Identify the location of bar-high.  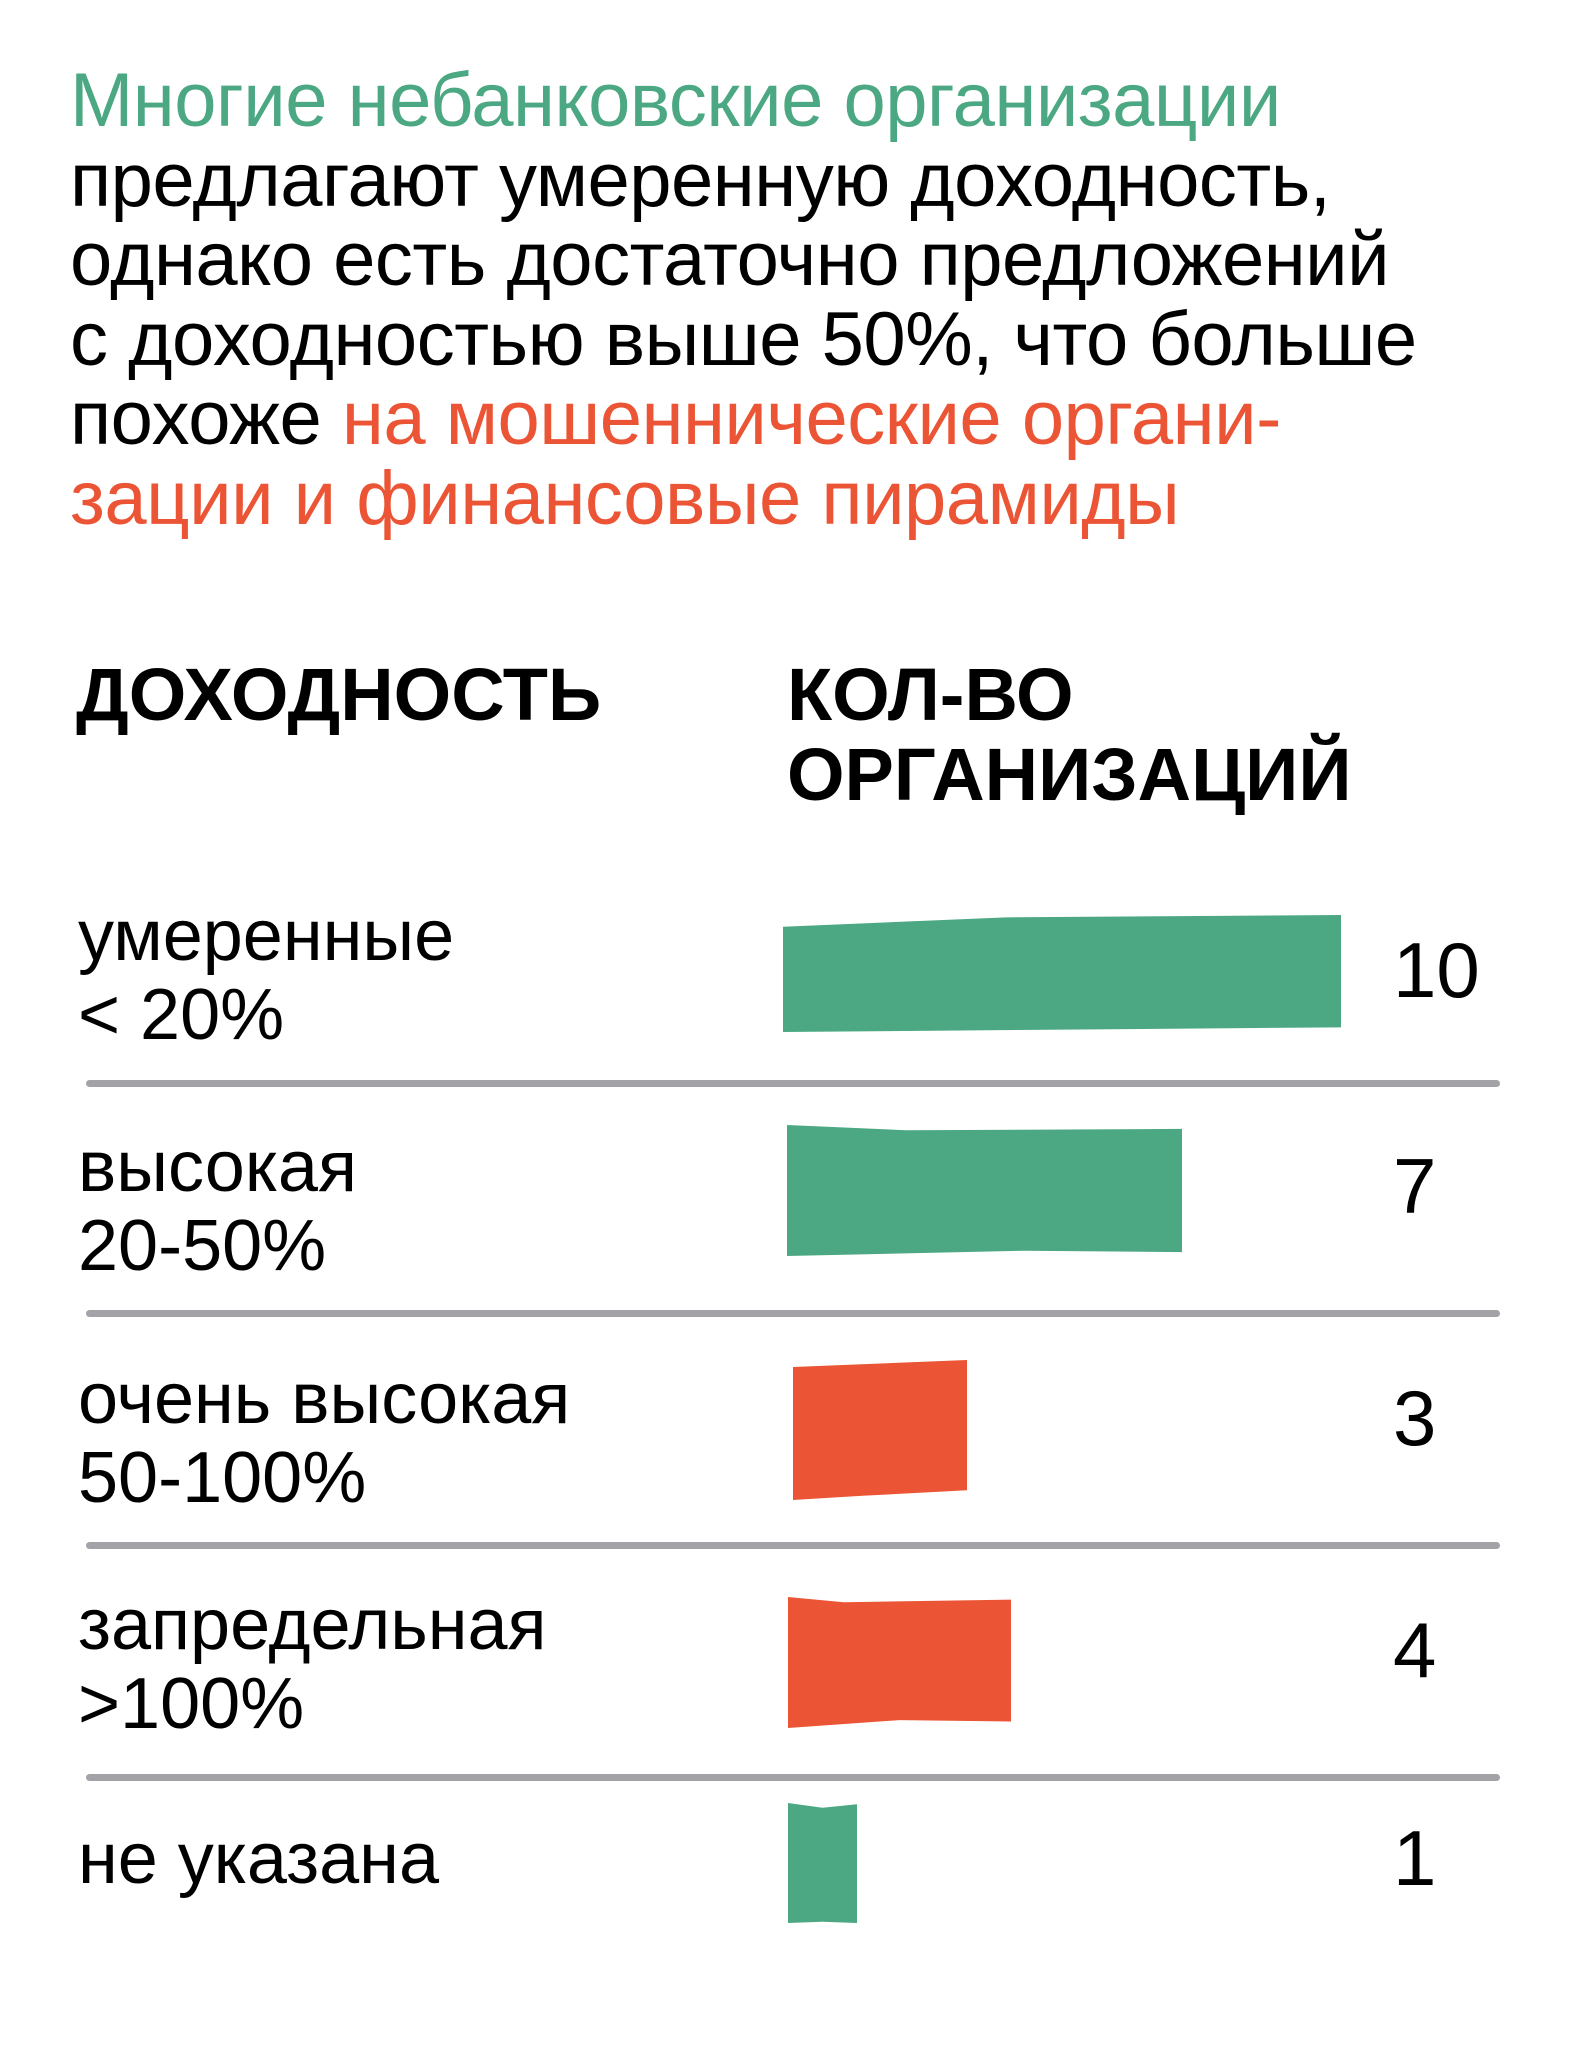
(984, 1190).